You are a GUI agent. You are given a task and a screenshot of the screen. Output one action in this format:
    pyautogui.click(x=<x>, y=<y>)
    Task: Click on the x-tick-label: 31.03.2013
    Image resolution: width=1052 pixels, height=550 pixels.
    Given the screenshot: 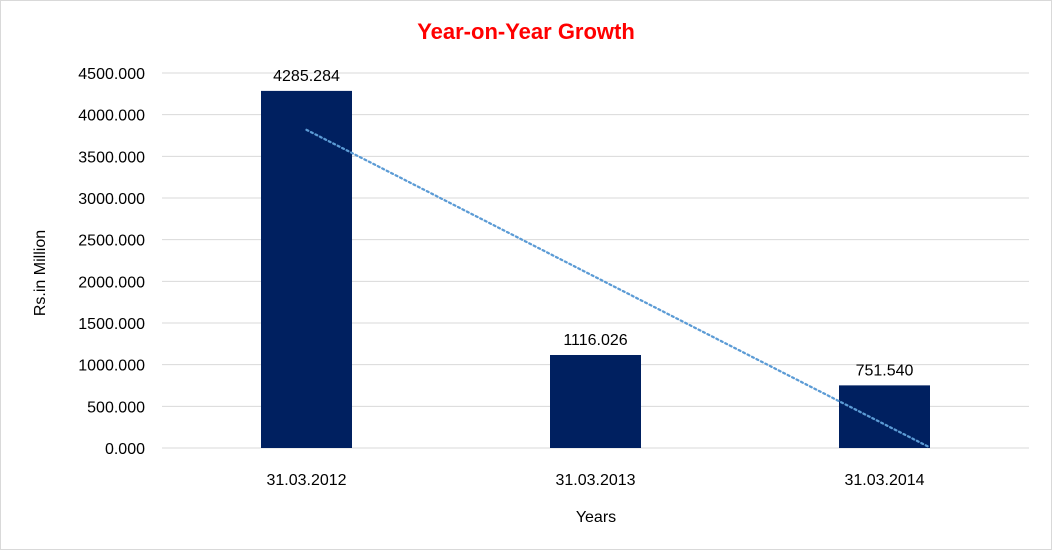 What is the action you would take?
    pyautogui.click(x=595, y=480)
    